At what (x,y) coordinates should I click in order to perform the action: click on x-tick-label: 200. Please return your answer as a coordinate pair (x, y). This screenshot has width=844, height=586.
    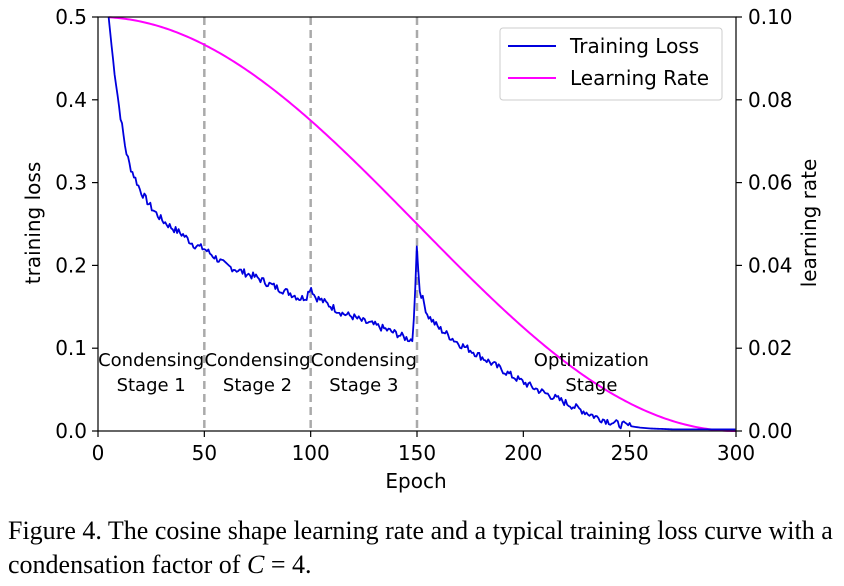
    Looking at the image, I should click on (523, 453).